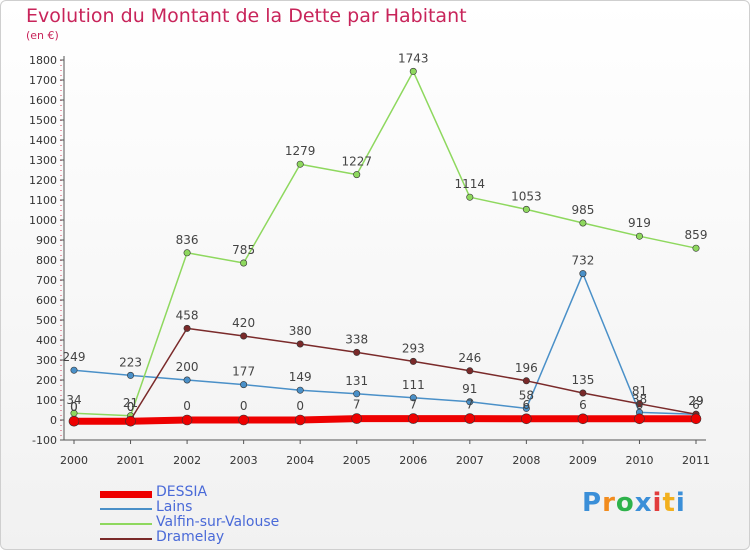  I want to click on data-label-valfin-sur-valouse: 21, so click(130, 403).